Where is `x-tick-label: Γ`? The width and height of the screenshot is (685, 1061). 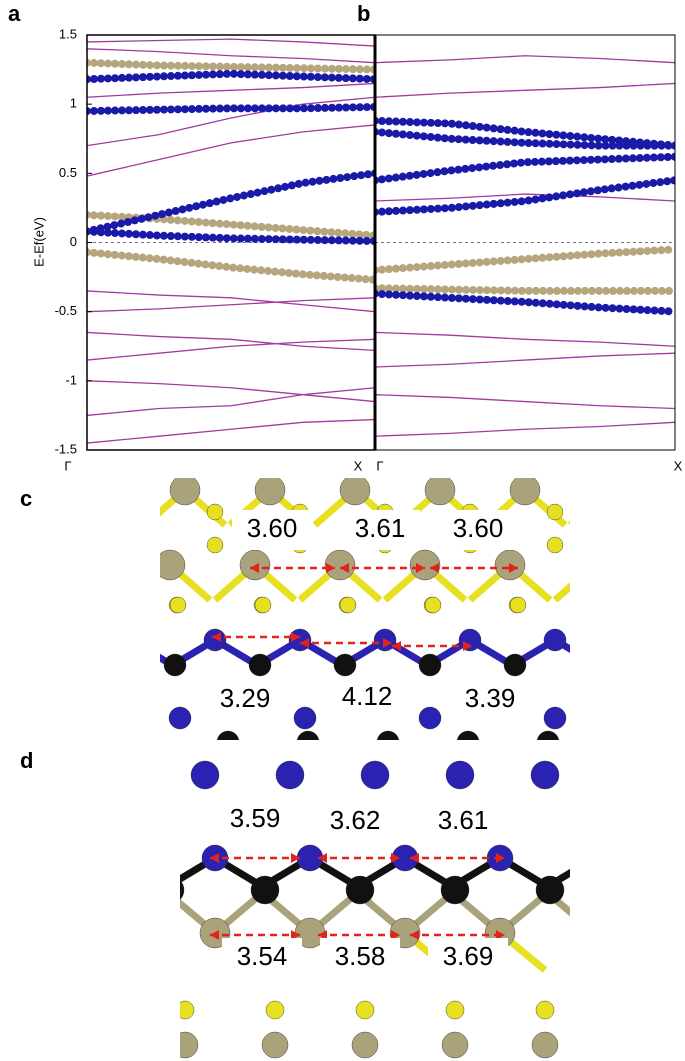 x-tick-label: Γ is located at coordinates (67, 465).